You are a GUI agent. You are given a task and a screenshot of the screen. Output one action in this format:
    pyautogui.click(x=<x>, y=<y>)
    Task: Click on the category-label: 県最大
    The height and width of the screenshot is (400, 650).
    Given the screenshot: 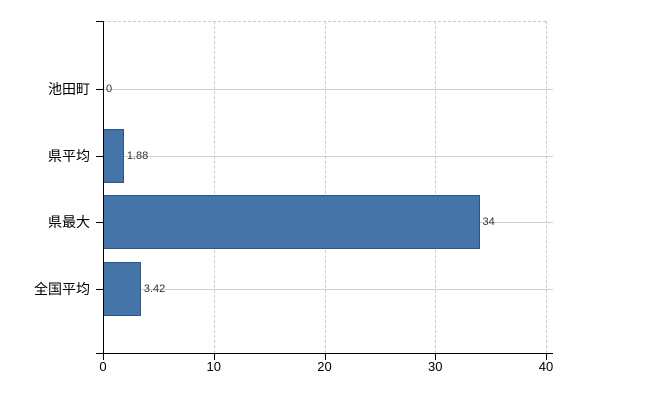 What is the action you would take?
    pyautogui.click(x=69, y=222)
    